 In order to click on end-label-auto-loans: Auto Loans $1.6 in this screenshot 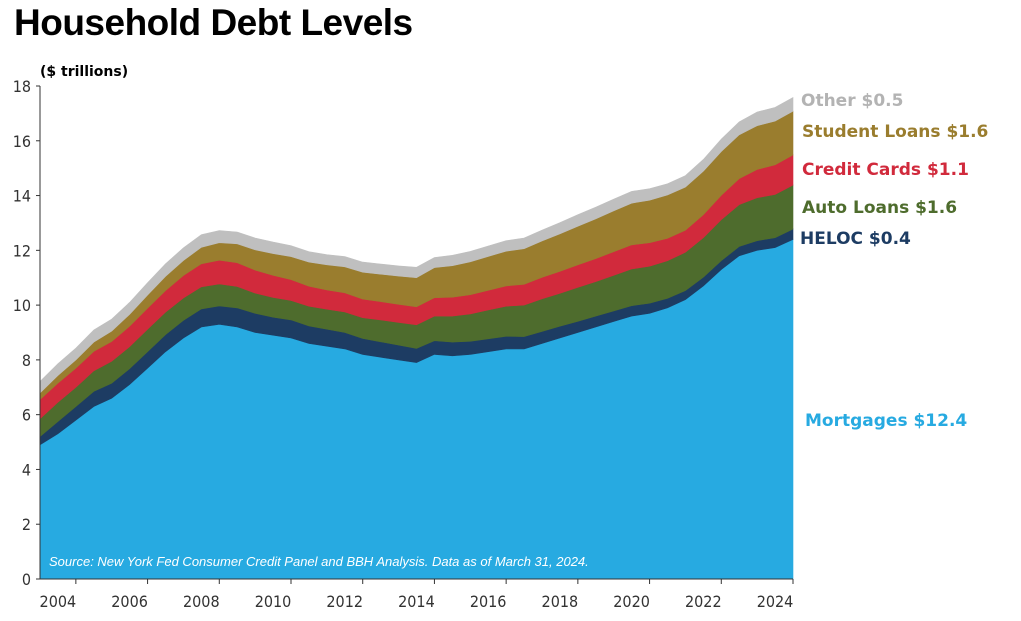, I will do `click(880, 208)`.